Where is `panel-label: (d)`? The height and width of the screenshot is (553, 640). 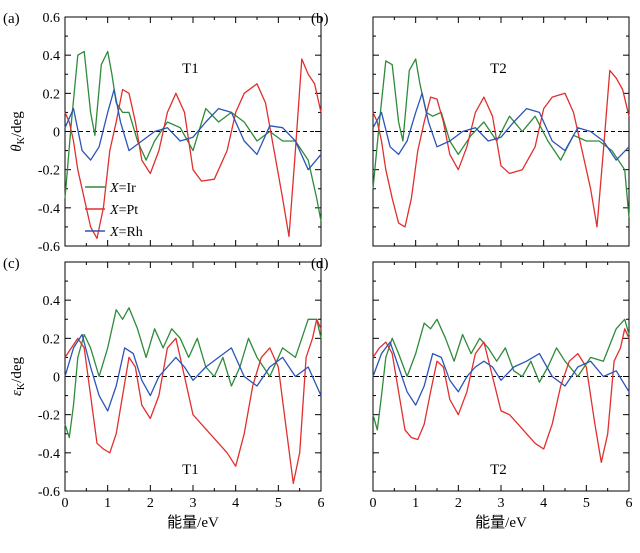
panel-label: (d) is located at coordinates (320, 264).